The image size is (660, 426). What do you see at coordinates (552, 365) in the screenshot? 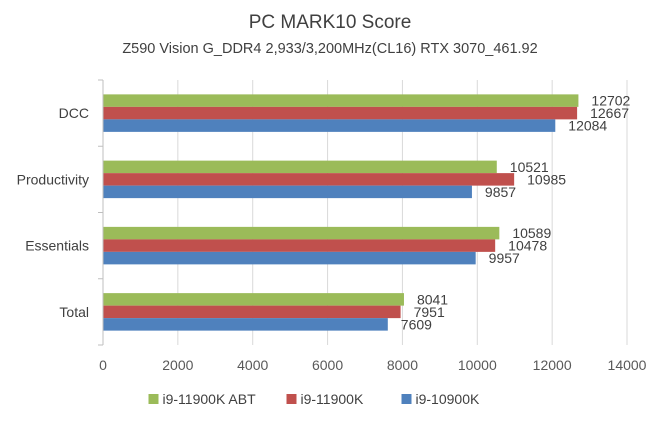
I see `x-tick-label: 12000` at bounding box center [552, 365].